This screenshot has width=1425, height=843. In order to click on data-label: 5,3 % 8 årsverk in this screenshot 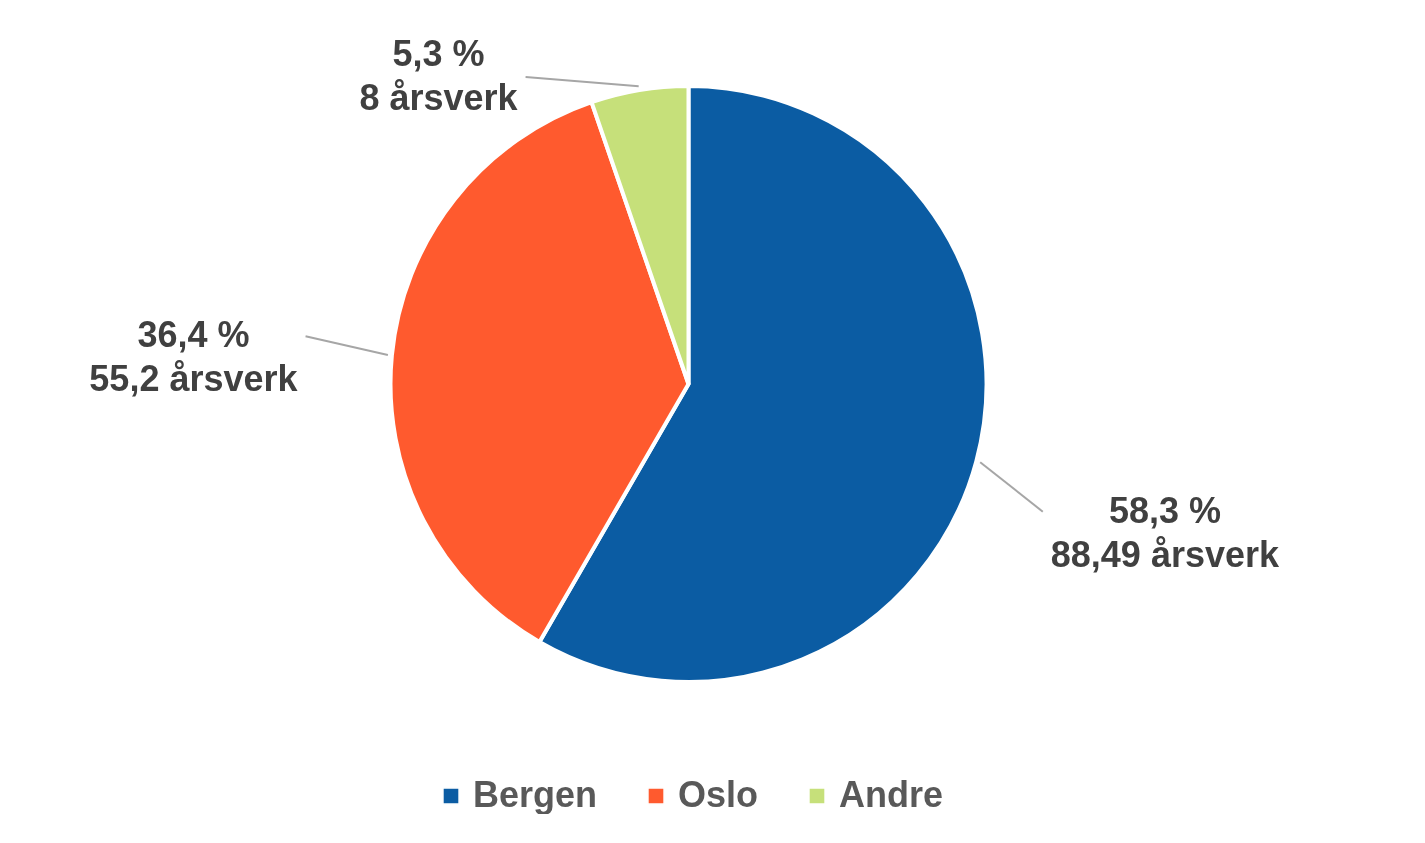, I will do `click(439, 75)`.